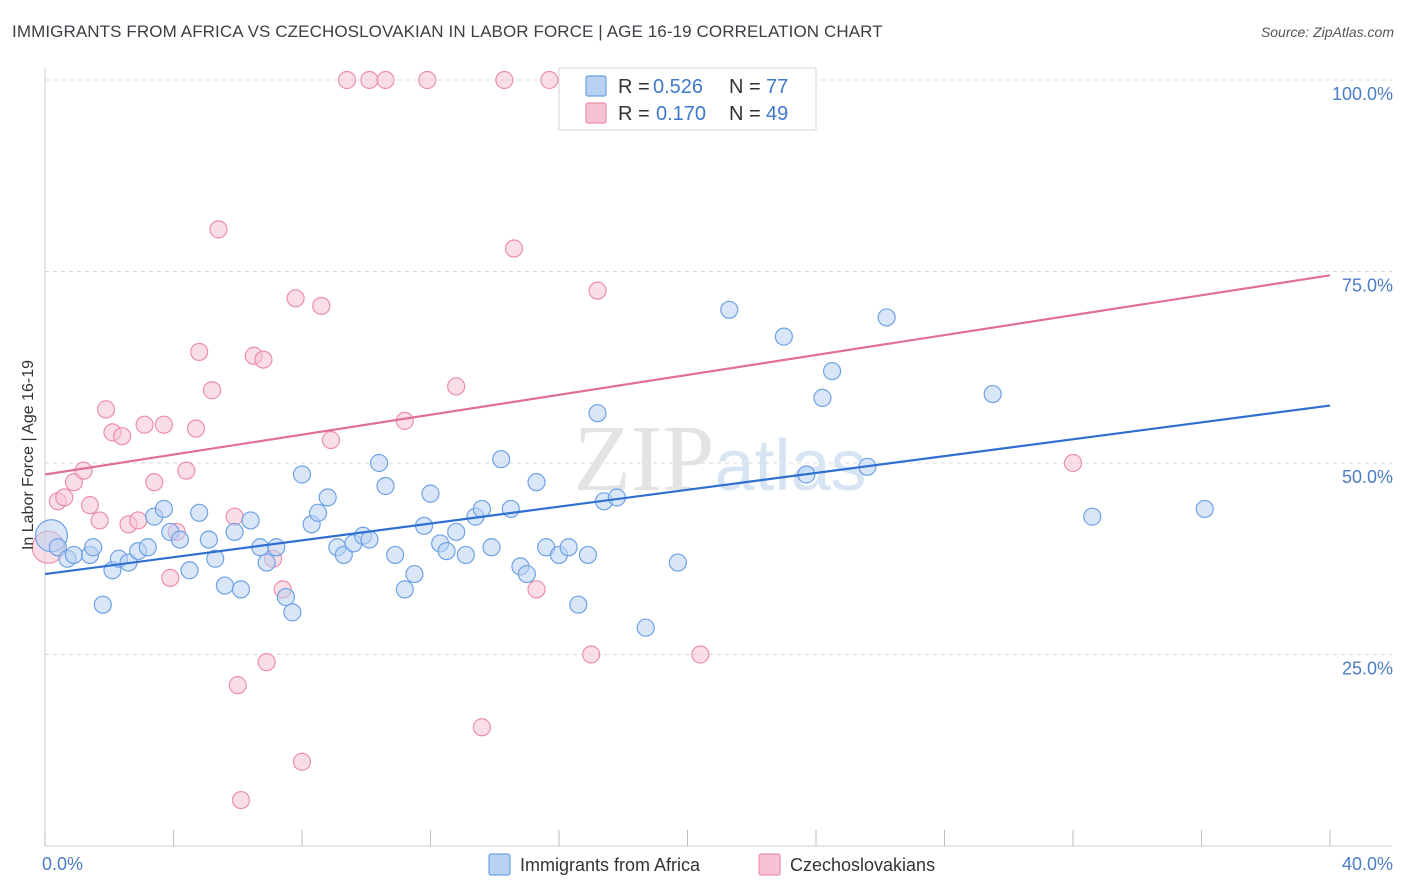 Image resolution: width=1406 pixels, height=892 pixels. What do you see at coordinates (777, 114) in the screenshot?
I see `stats-n-value-2: 49` at bounding box center [777, 114].